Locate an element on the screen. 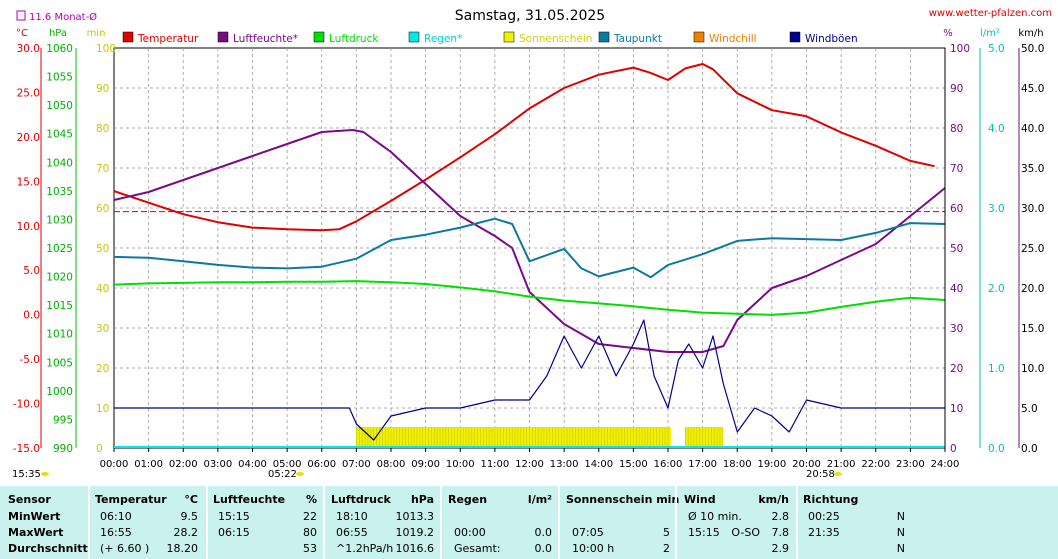 The image size is (1058, 559). sun-icon is located at coordinates (45, 474).